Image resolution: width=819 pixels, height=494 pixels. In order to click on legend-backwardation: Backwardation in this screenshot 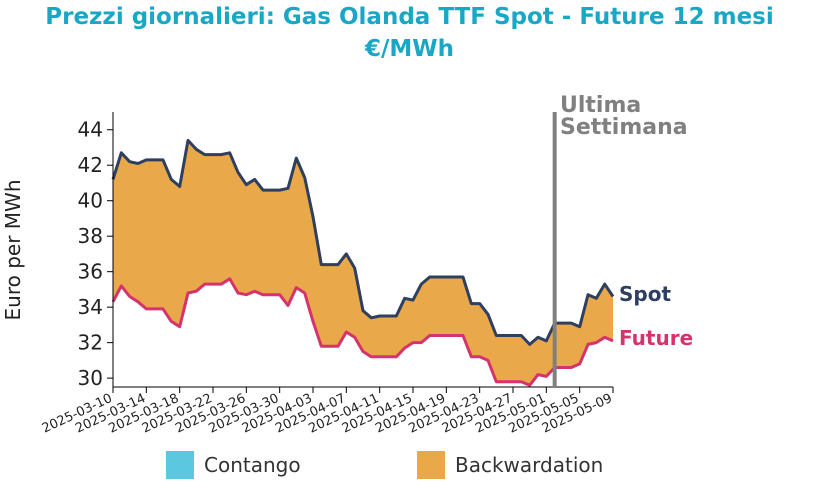, I will do `click(510, 465)`.